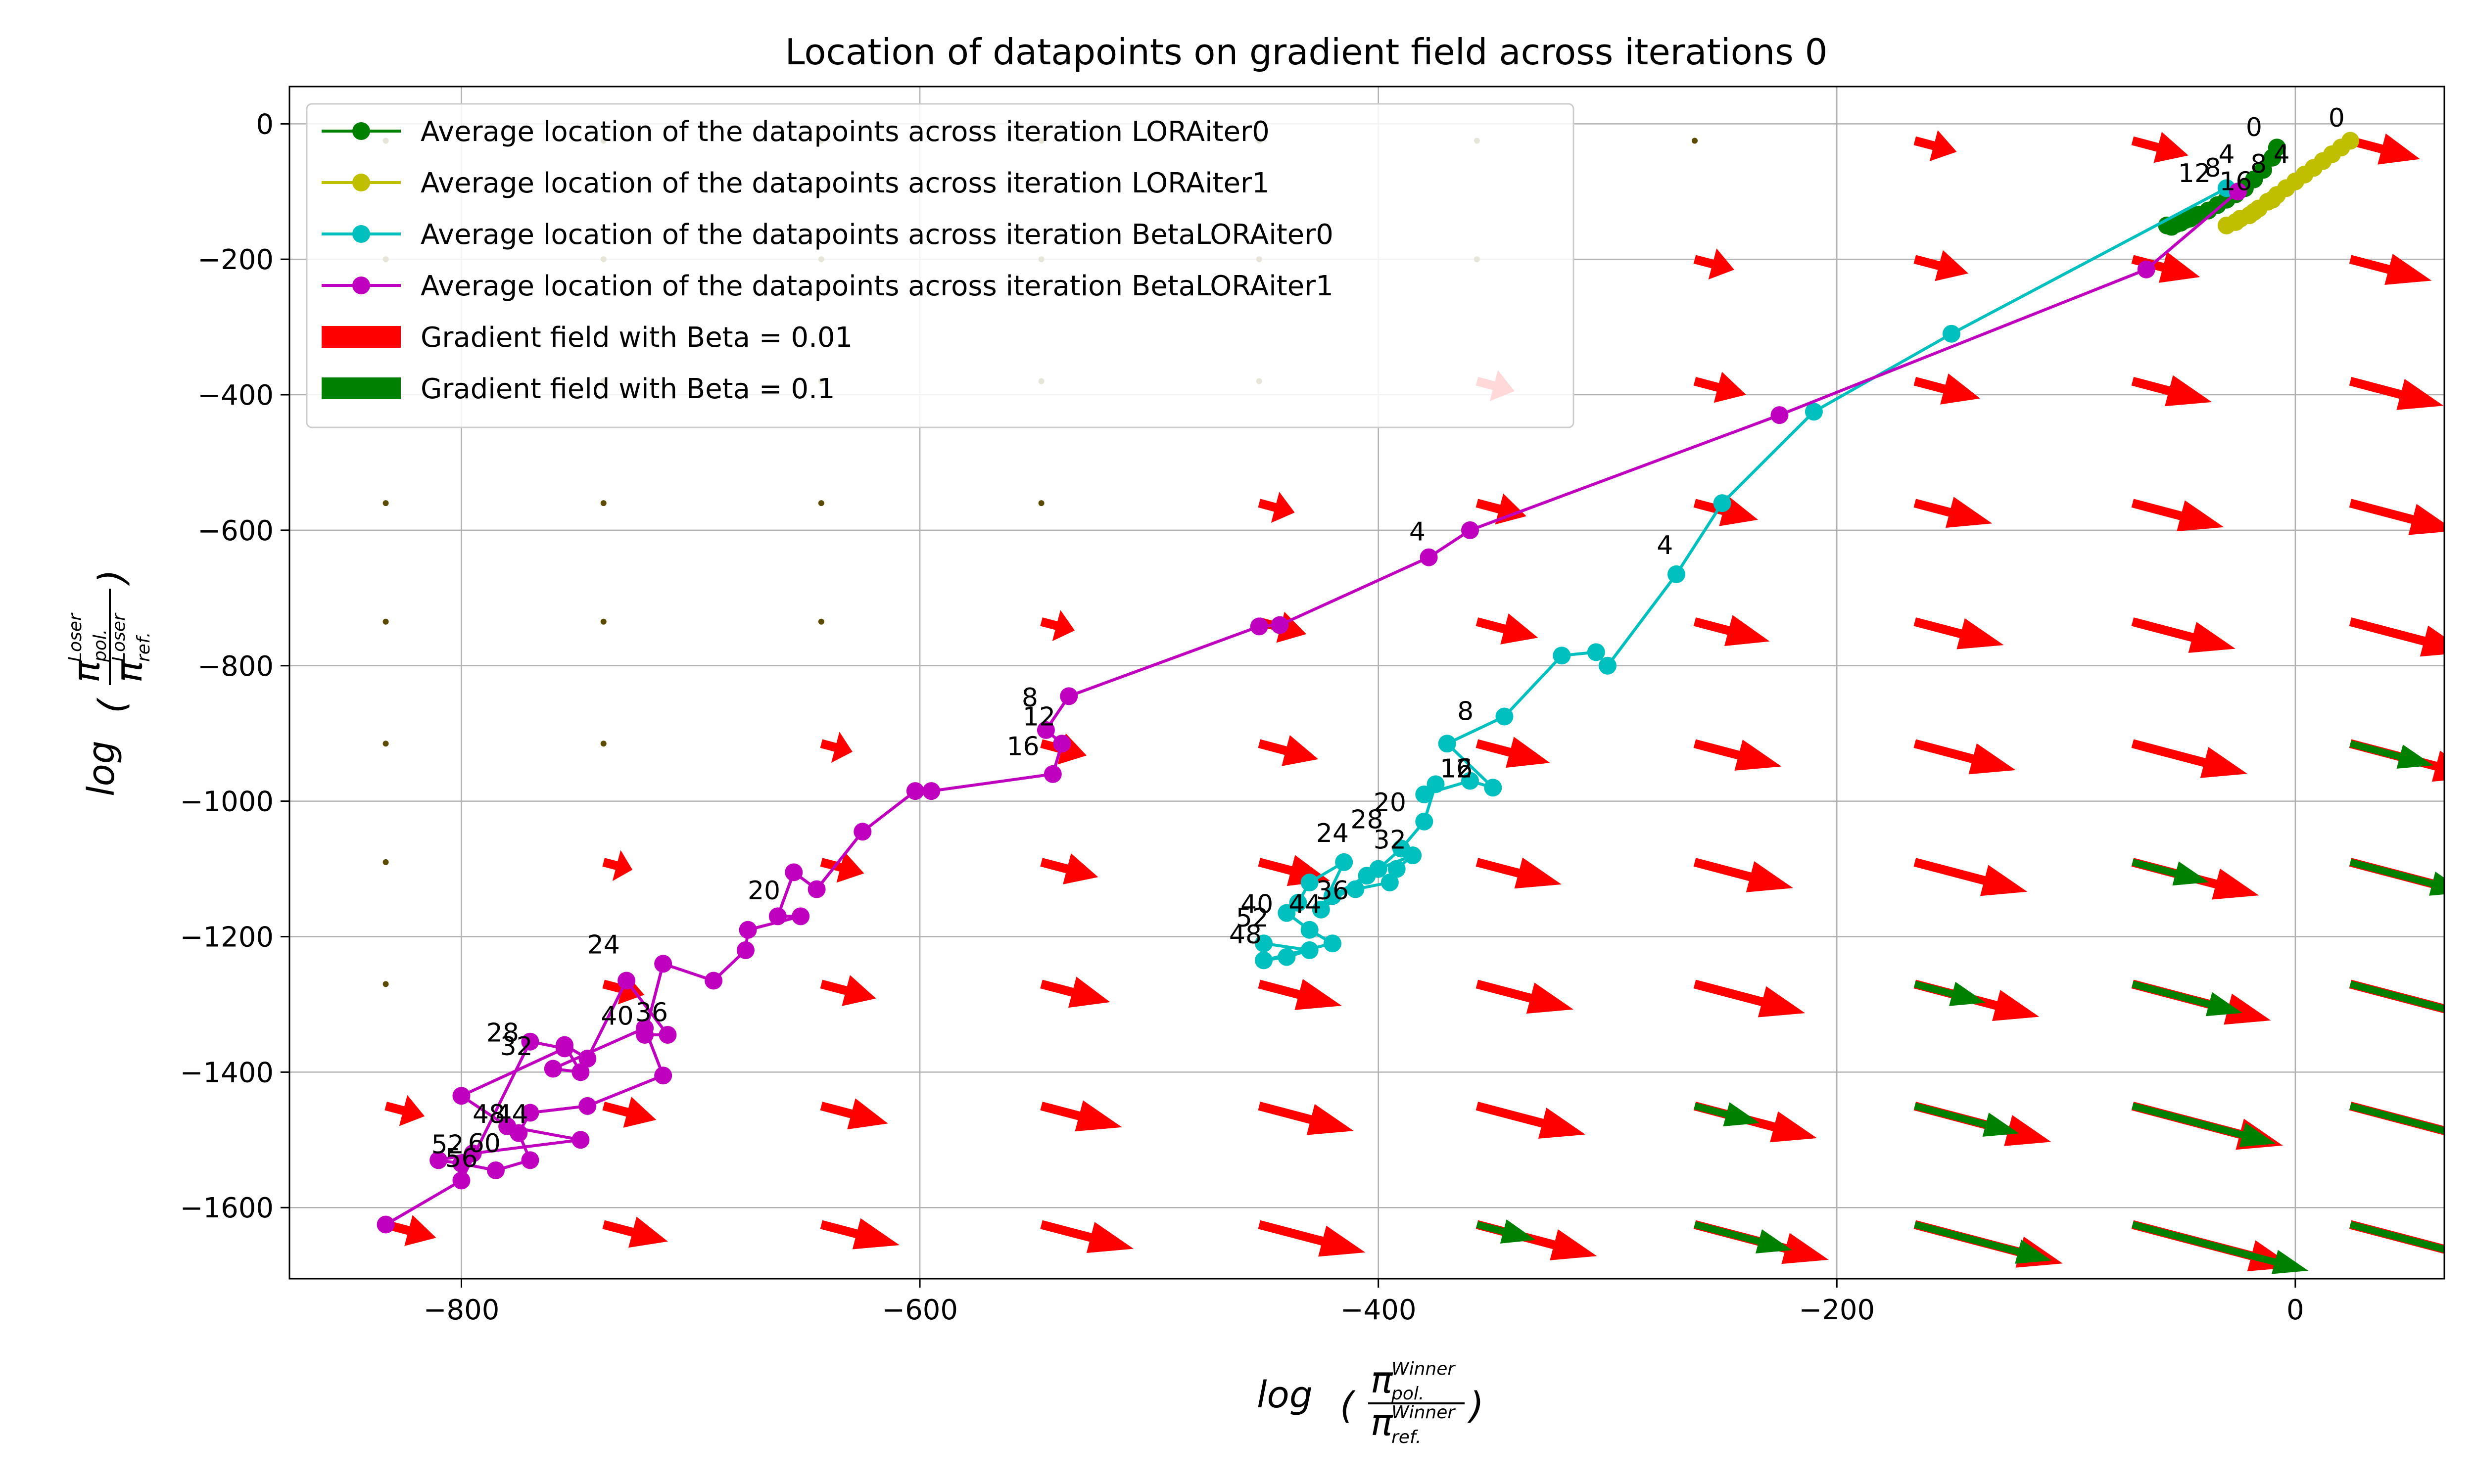 The width and height of the screenshot is (2474, 1484). What do you see at coordinates (2254, 127) in the screenshot?
I see `point-label: 0` at bounding box center [2254, 127].